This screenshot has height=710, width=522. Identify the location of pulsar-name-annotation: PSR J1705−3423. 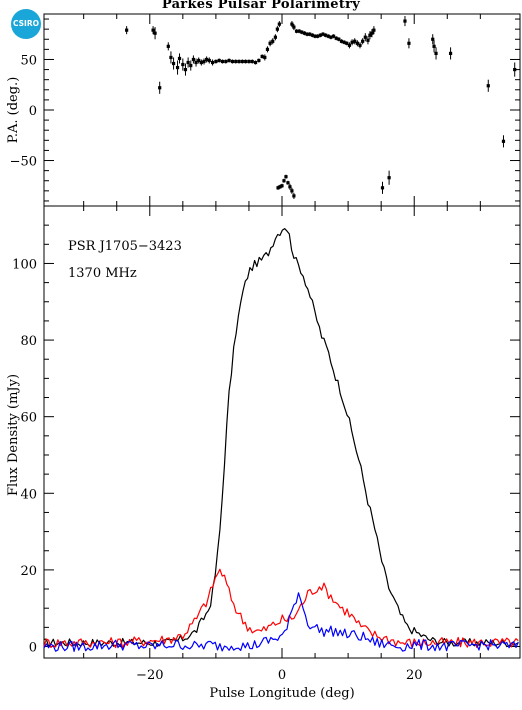
(125, 246).